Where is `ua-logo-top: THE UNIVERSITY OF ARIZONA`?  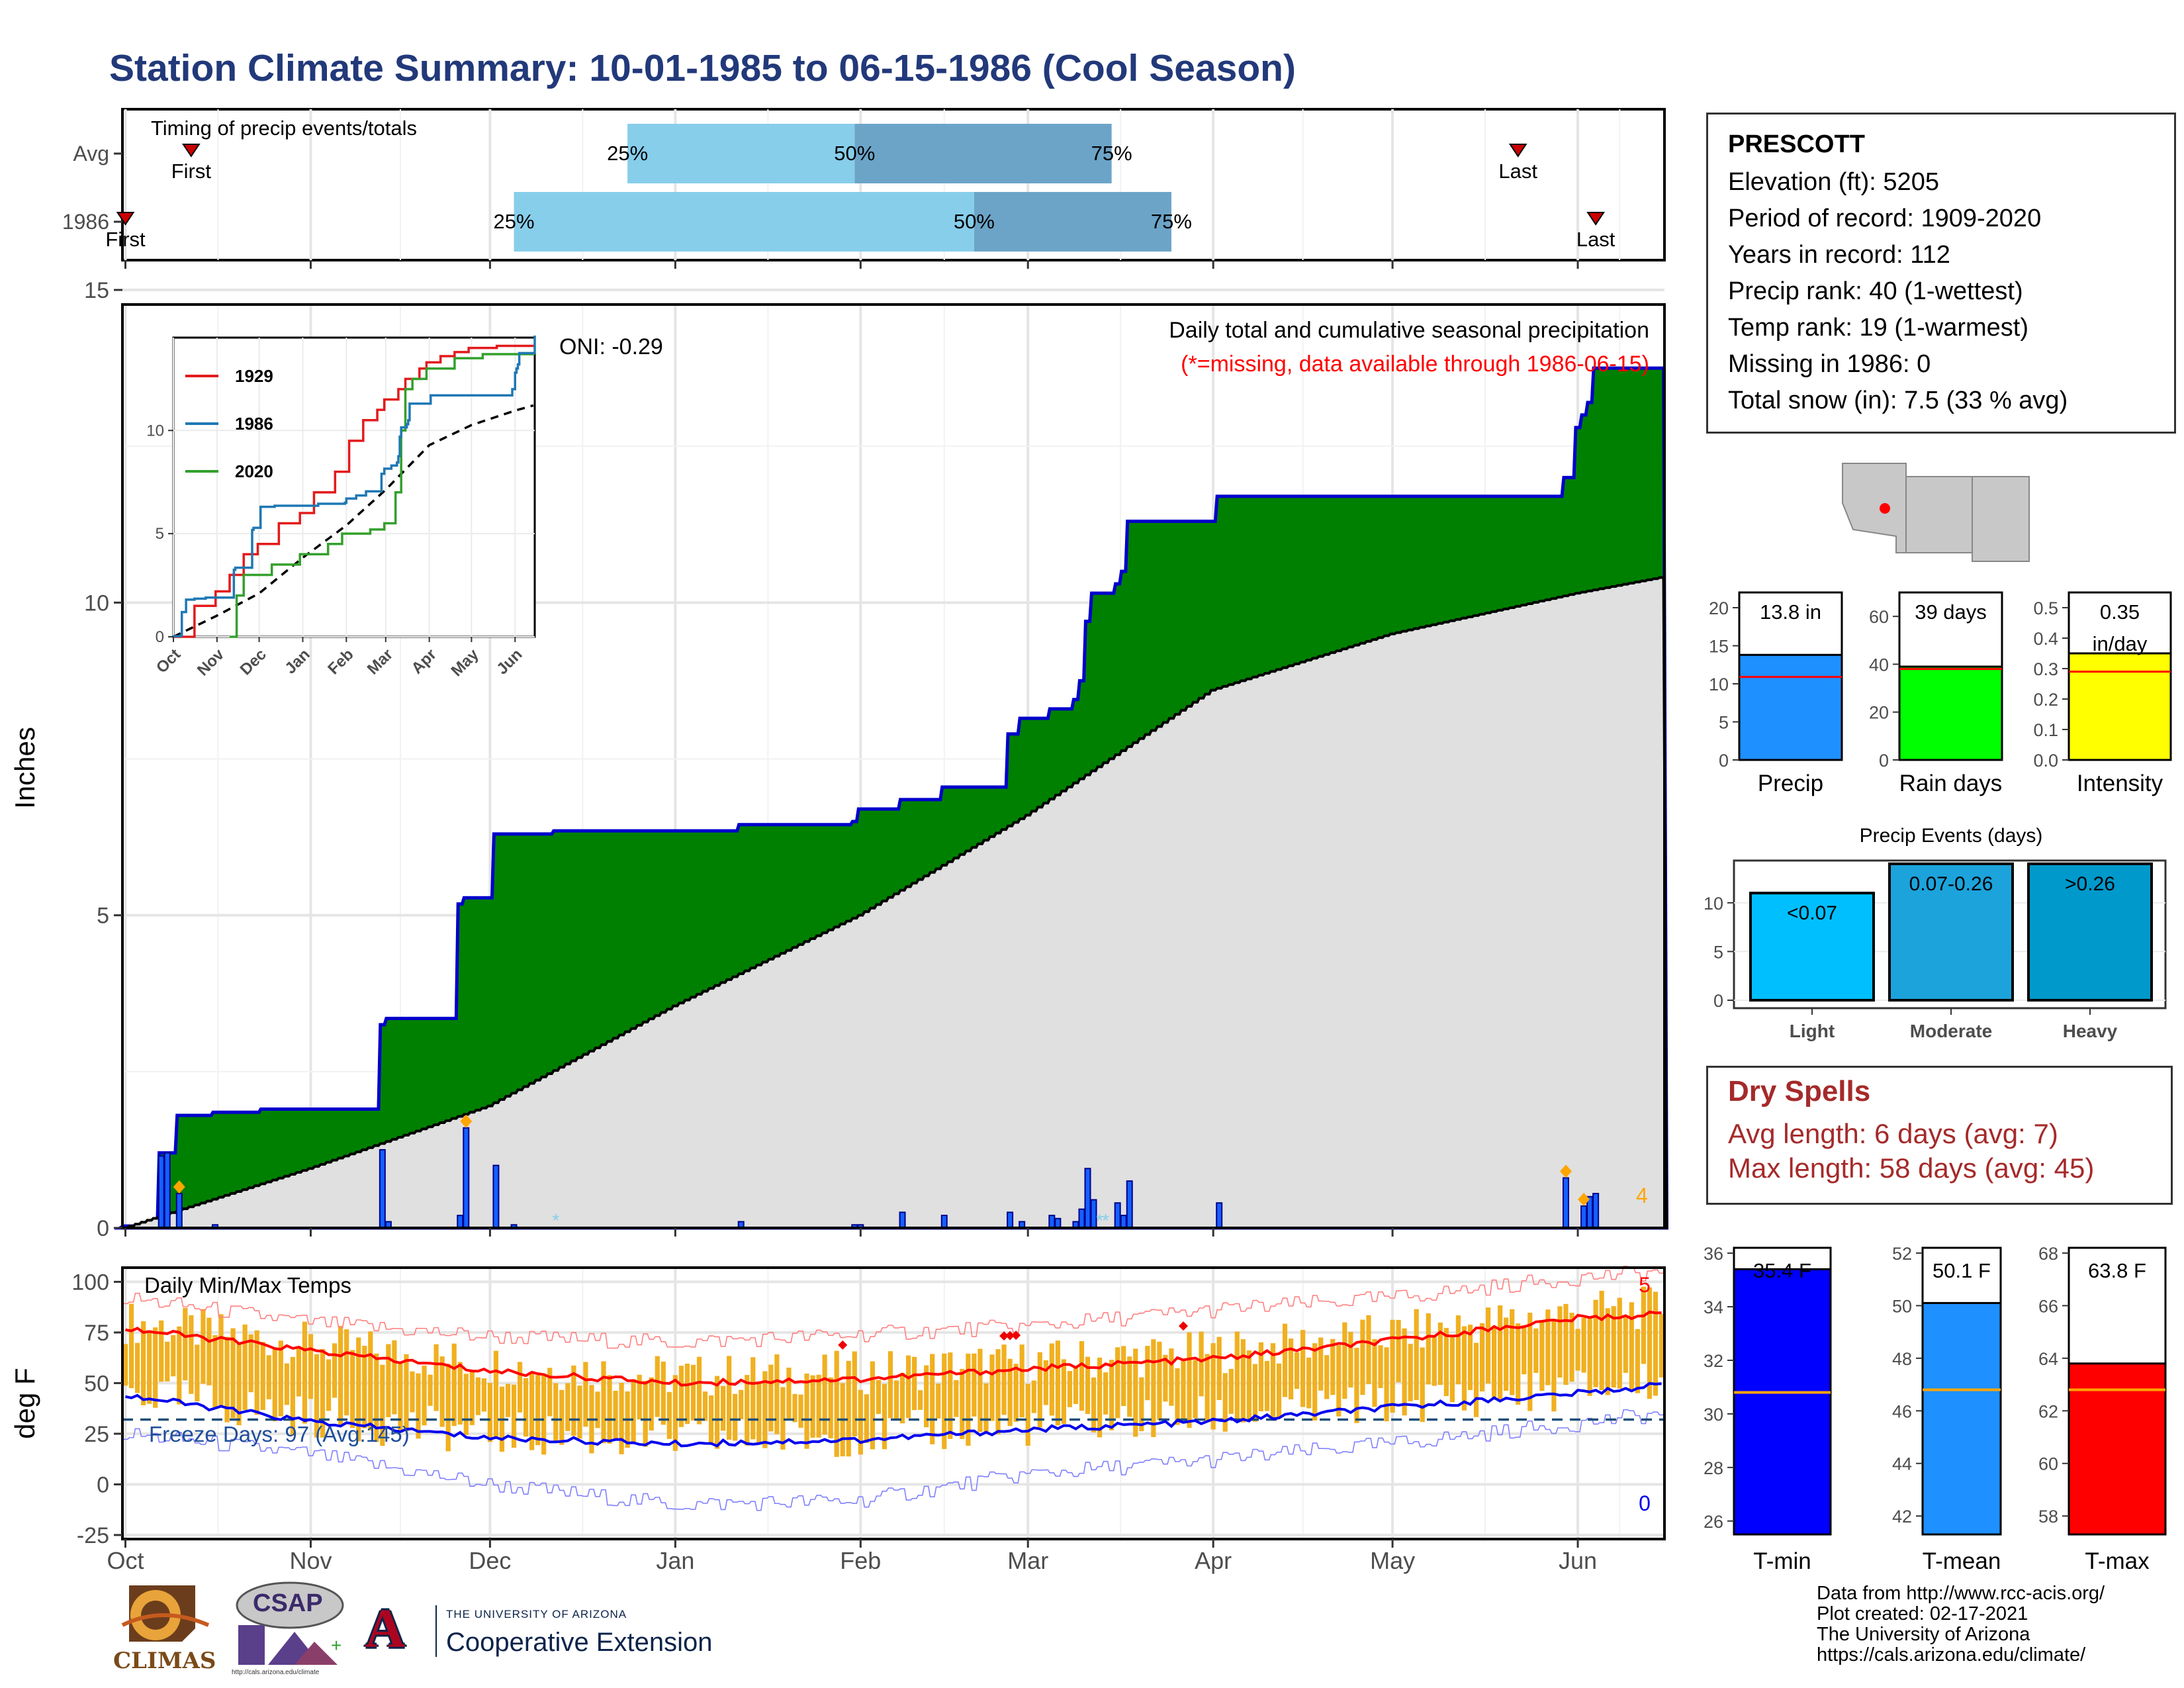 ua-logo-top: THE UNIVERSITY OF ARIZONA is located at coordinates (536, 1614).